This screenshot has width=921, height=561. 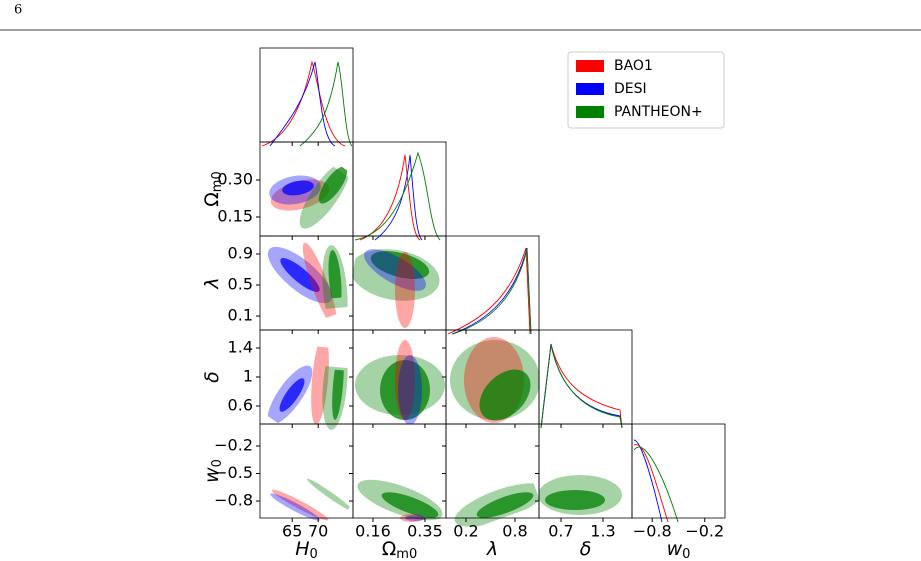 What do you see at coordinates (630, 89) in the screenshot?
I see `legend-label: DESI` at bounding box center [630, 89].